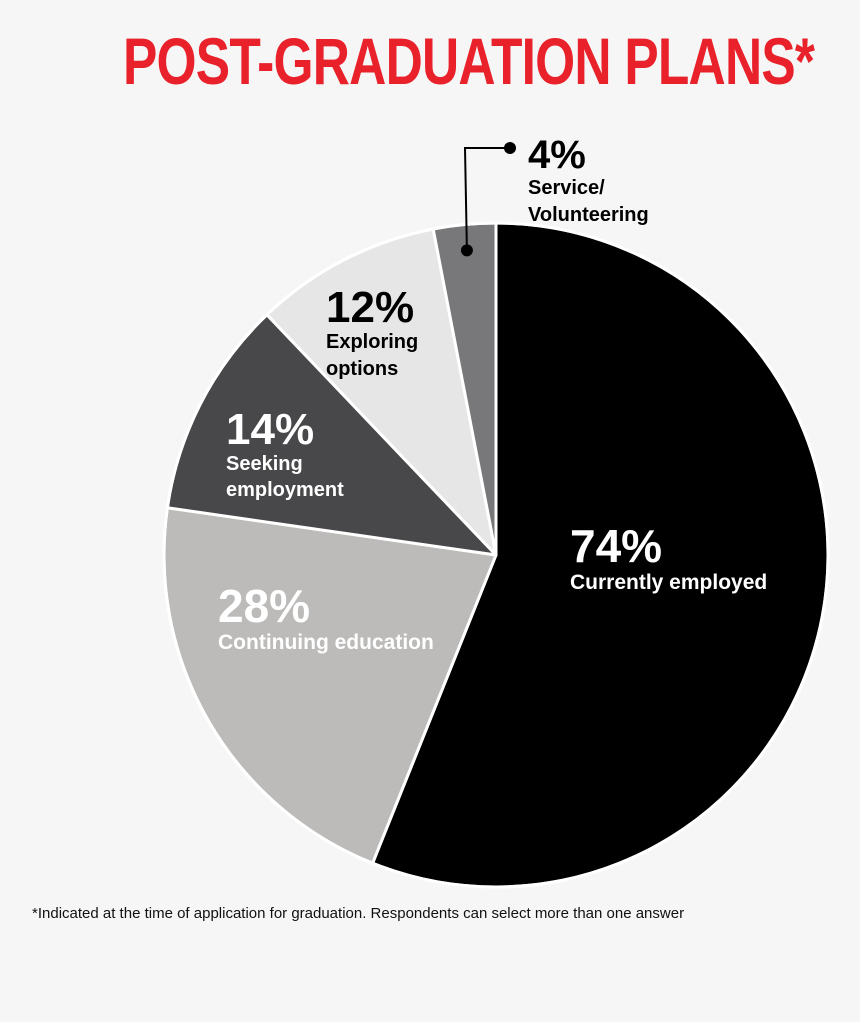 Image resolution: width=860 pixels, height=1022 pixels. Describe the element at coordinates (362, 369) in the screenshot. I see `category-label-exploring-options-1: options` at that location.